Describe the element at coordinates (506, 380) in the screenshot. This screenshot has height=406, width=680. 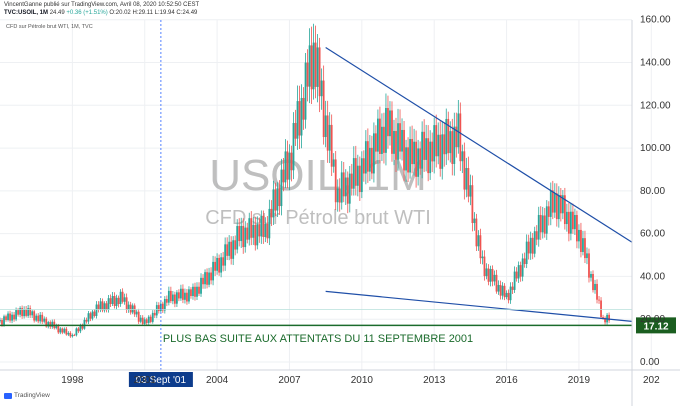
I see `x-tick-label: 2016` at that location.